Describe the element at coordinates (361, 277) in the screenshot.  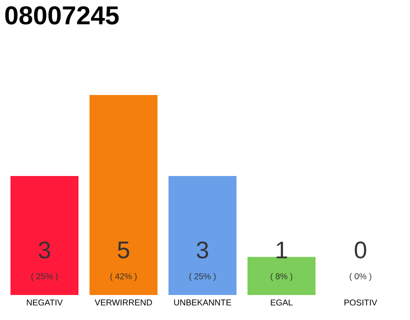
I see `data-label: ( 0% )` at that location.